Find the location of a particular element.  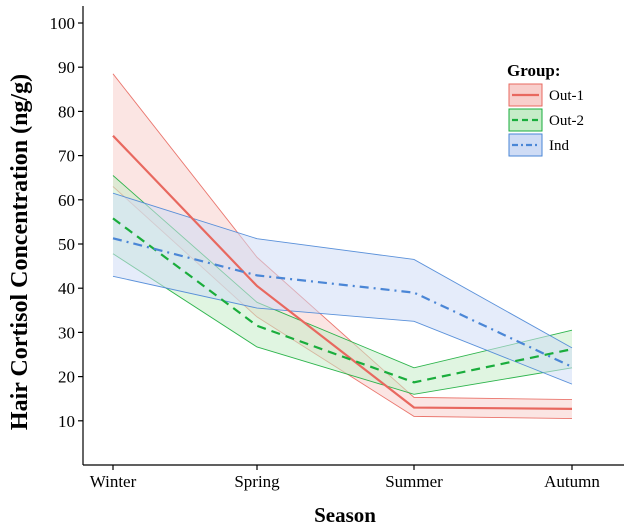

y-axis-title: Hair Cortisol Concentration (ng/g) is located at coordinates (20, 252).